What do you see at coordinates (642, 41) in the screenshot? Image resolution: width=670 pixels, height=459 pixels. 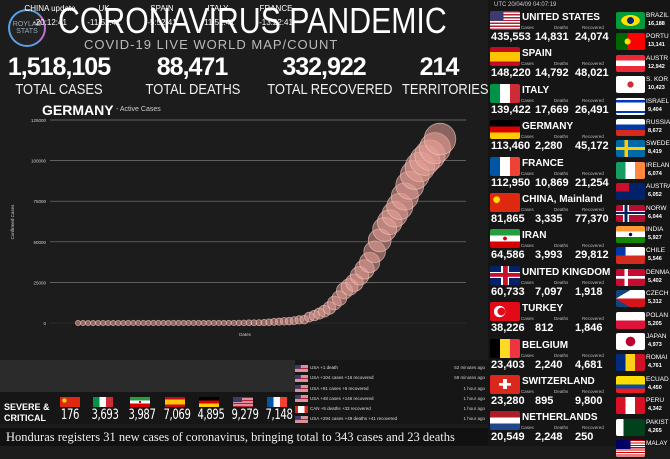 I see `side-country-pt: PORTU 13,141` at bounding box center [642, 41].